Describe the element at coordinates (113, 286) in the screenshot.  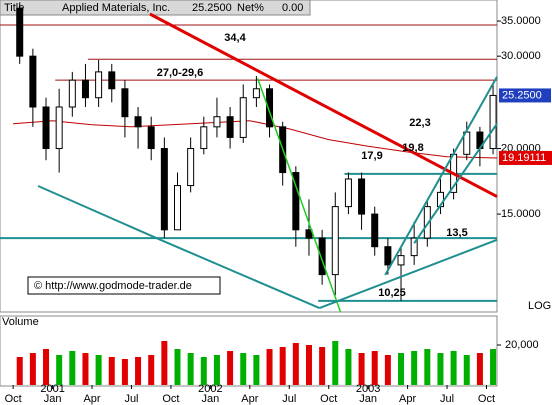
I see `copyright: © http://www.godmode-trader.de` at that location.